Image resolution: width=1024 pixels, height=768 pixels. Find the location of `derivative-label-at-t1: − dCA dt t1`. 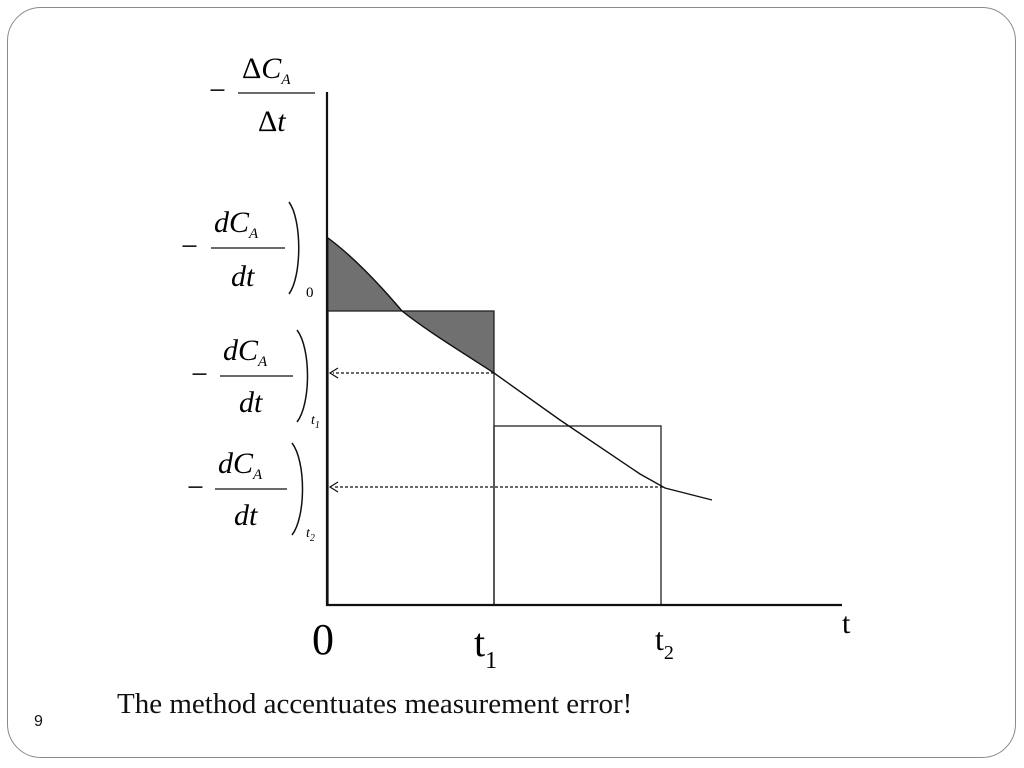

derivative-label-at-t1: − dCA dt t1 is located at coordinates (255, 380).